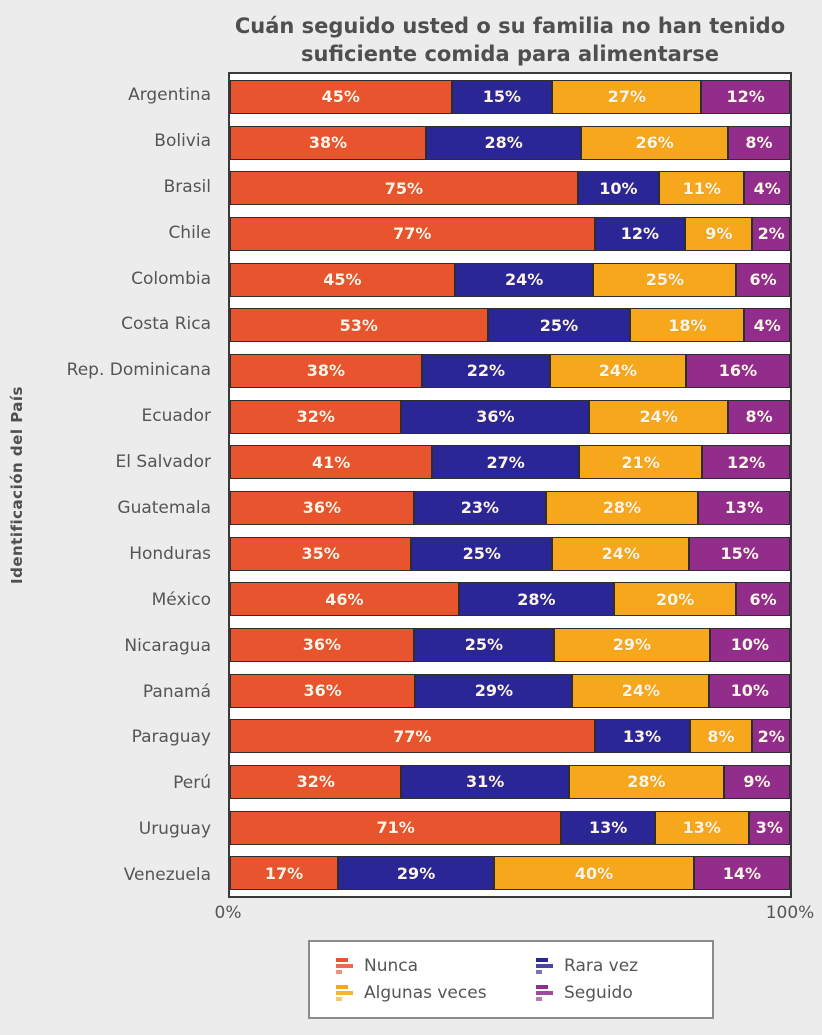 The height and width of the screenshot is (1035, 822). What do you see at coordinates (482, 553) in the screenshot?
I see `bar-segment-rara-vez: 25%` at bounding box center [482, 553].